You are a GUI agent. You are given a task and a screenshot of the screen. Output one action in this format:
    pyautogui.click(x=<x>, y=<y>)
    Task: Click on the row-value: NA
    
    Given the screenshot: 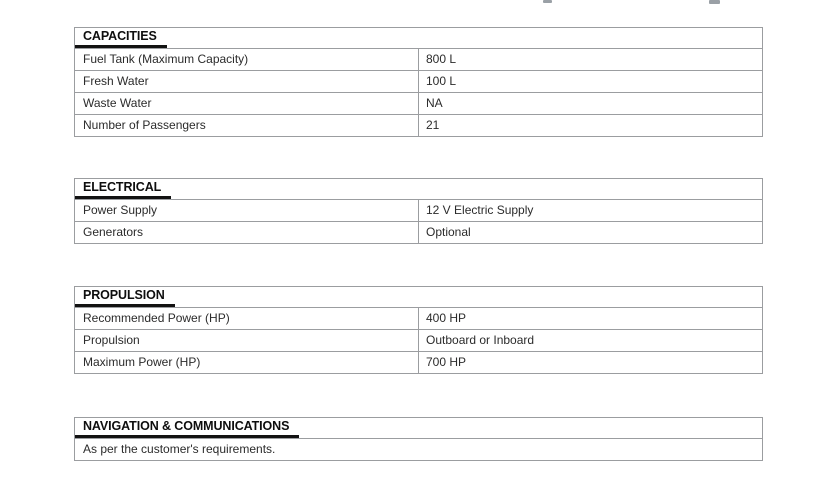 What is the action you would take?
    pyautogui.click(x=434, y=103)
    